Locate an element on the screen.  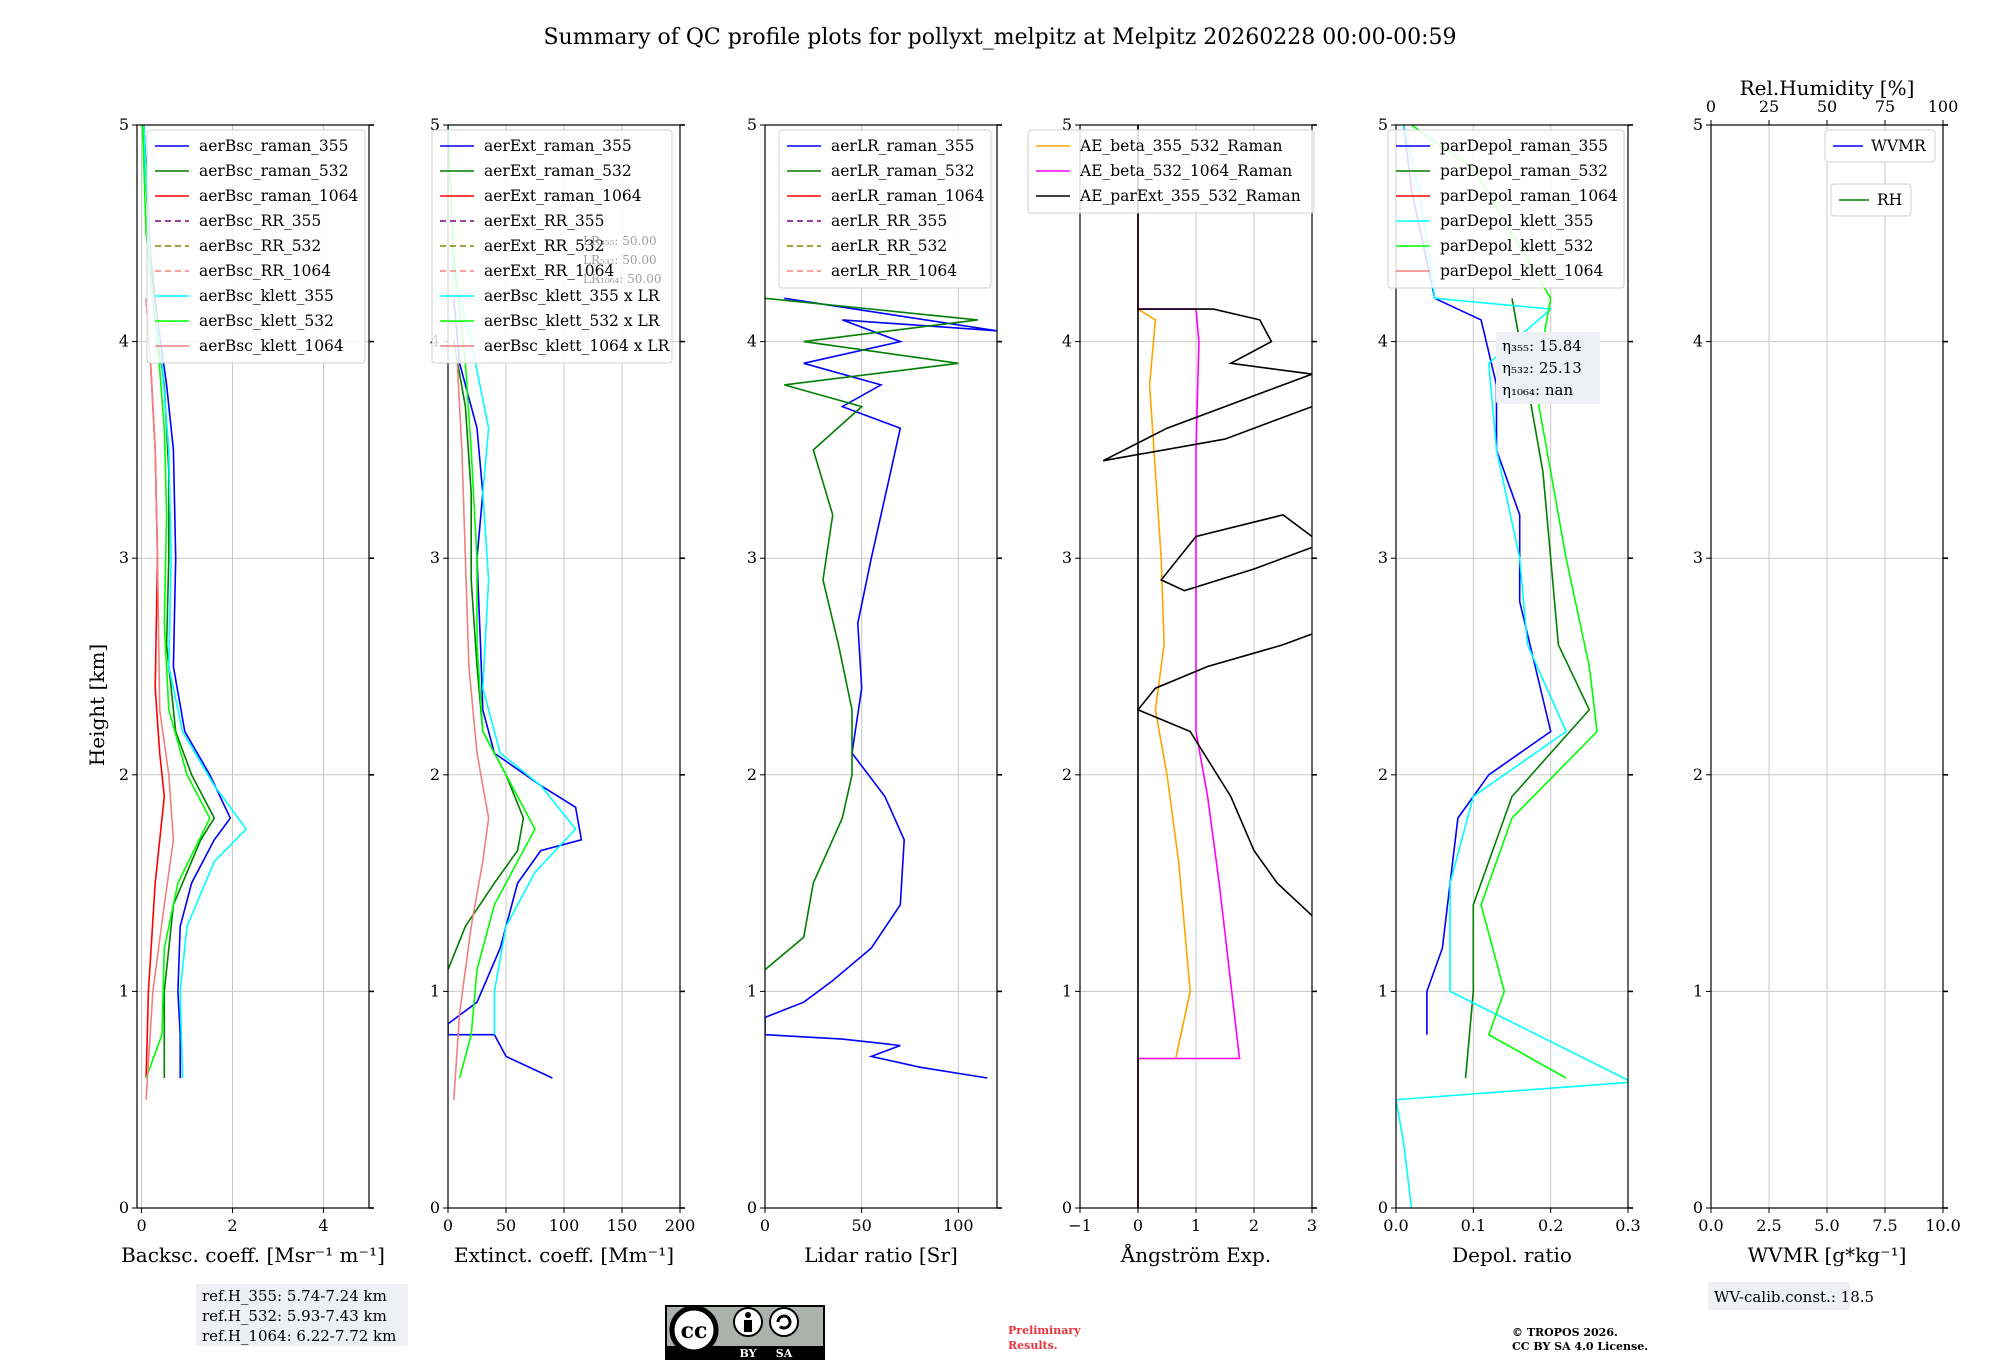
legend-entry: aerExt_raman_355 is located at coordinates (558, 146).